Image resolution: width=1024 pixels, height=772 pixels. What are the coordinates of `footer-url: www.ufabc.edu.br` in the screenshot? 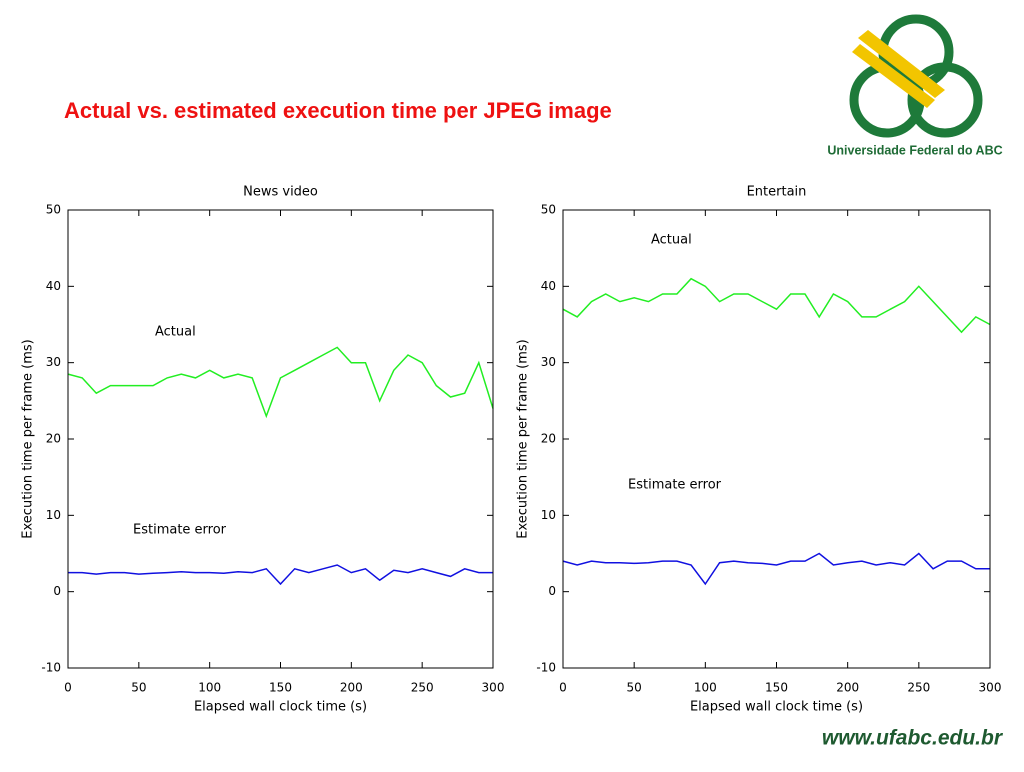 It's located at (913, 738).